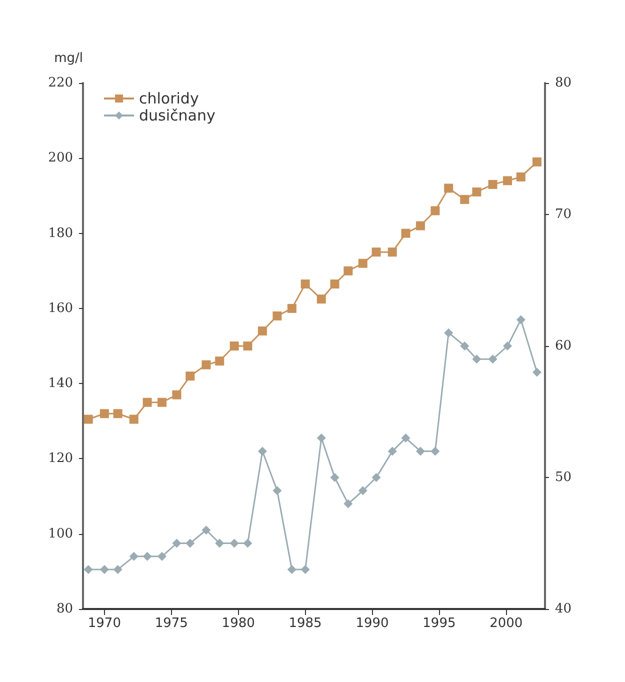  I want to click on x-tick-label: 1970, so click(104, 623).